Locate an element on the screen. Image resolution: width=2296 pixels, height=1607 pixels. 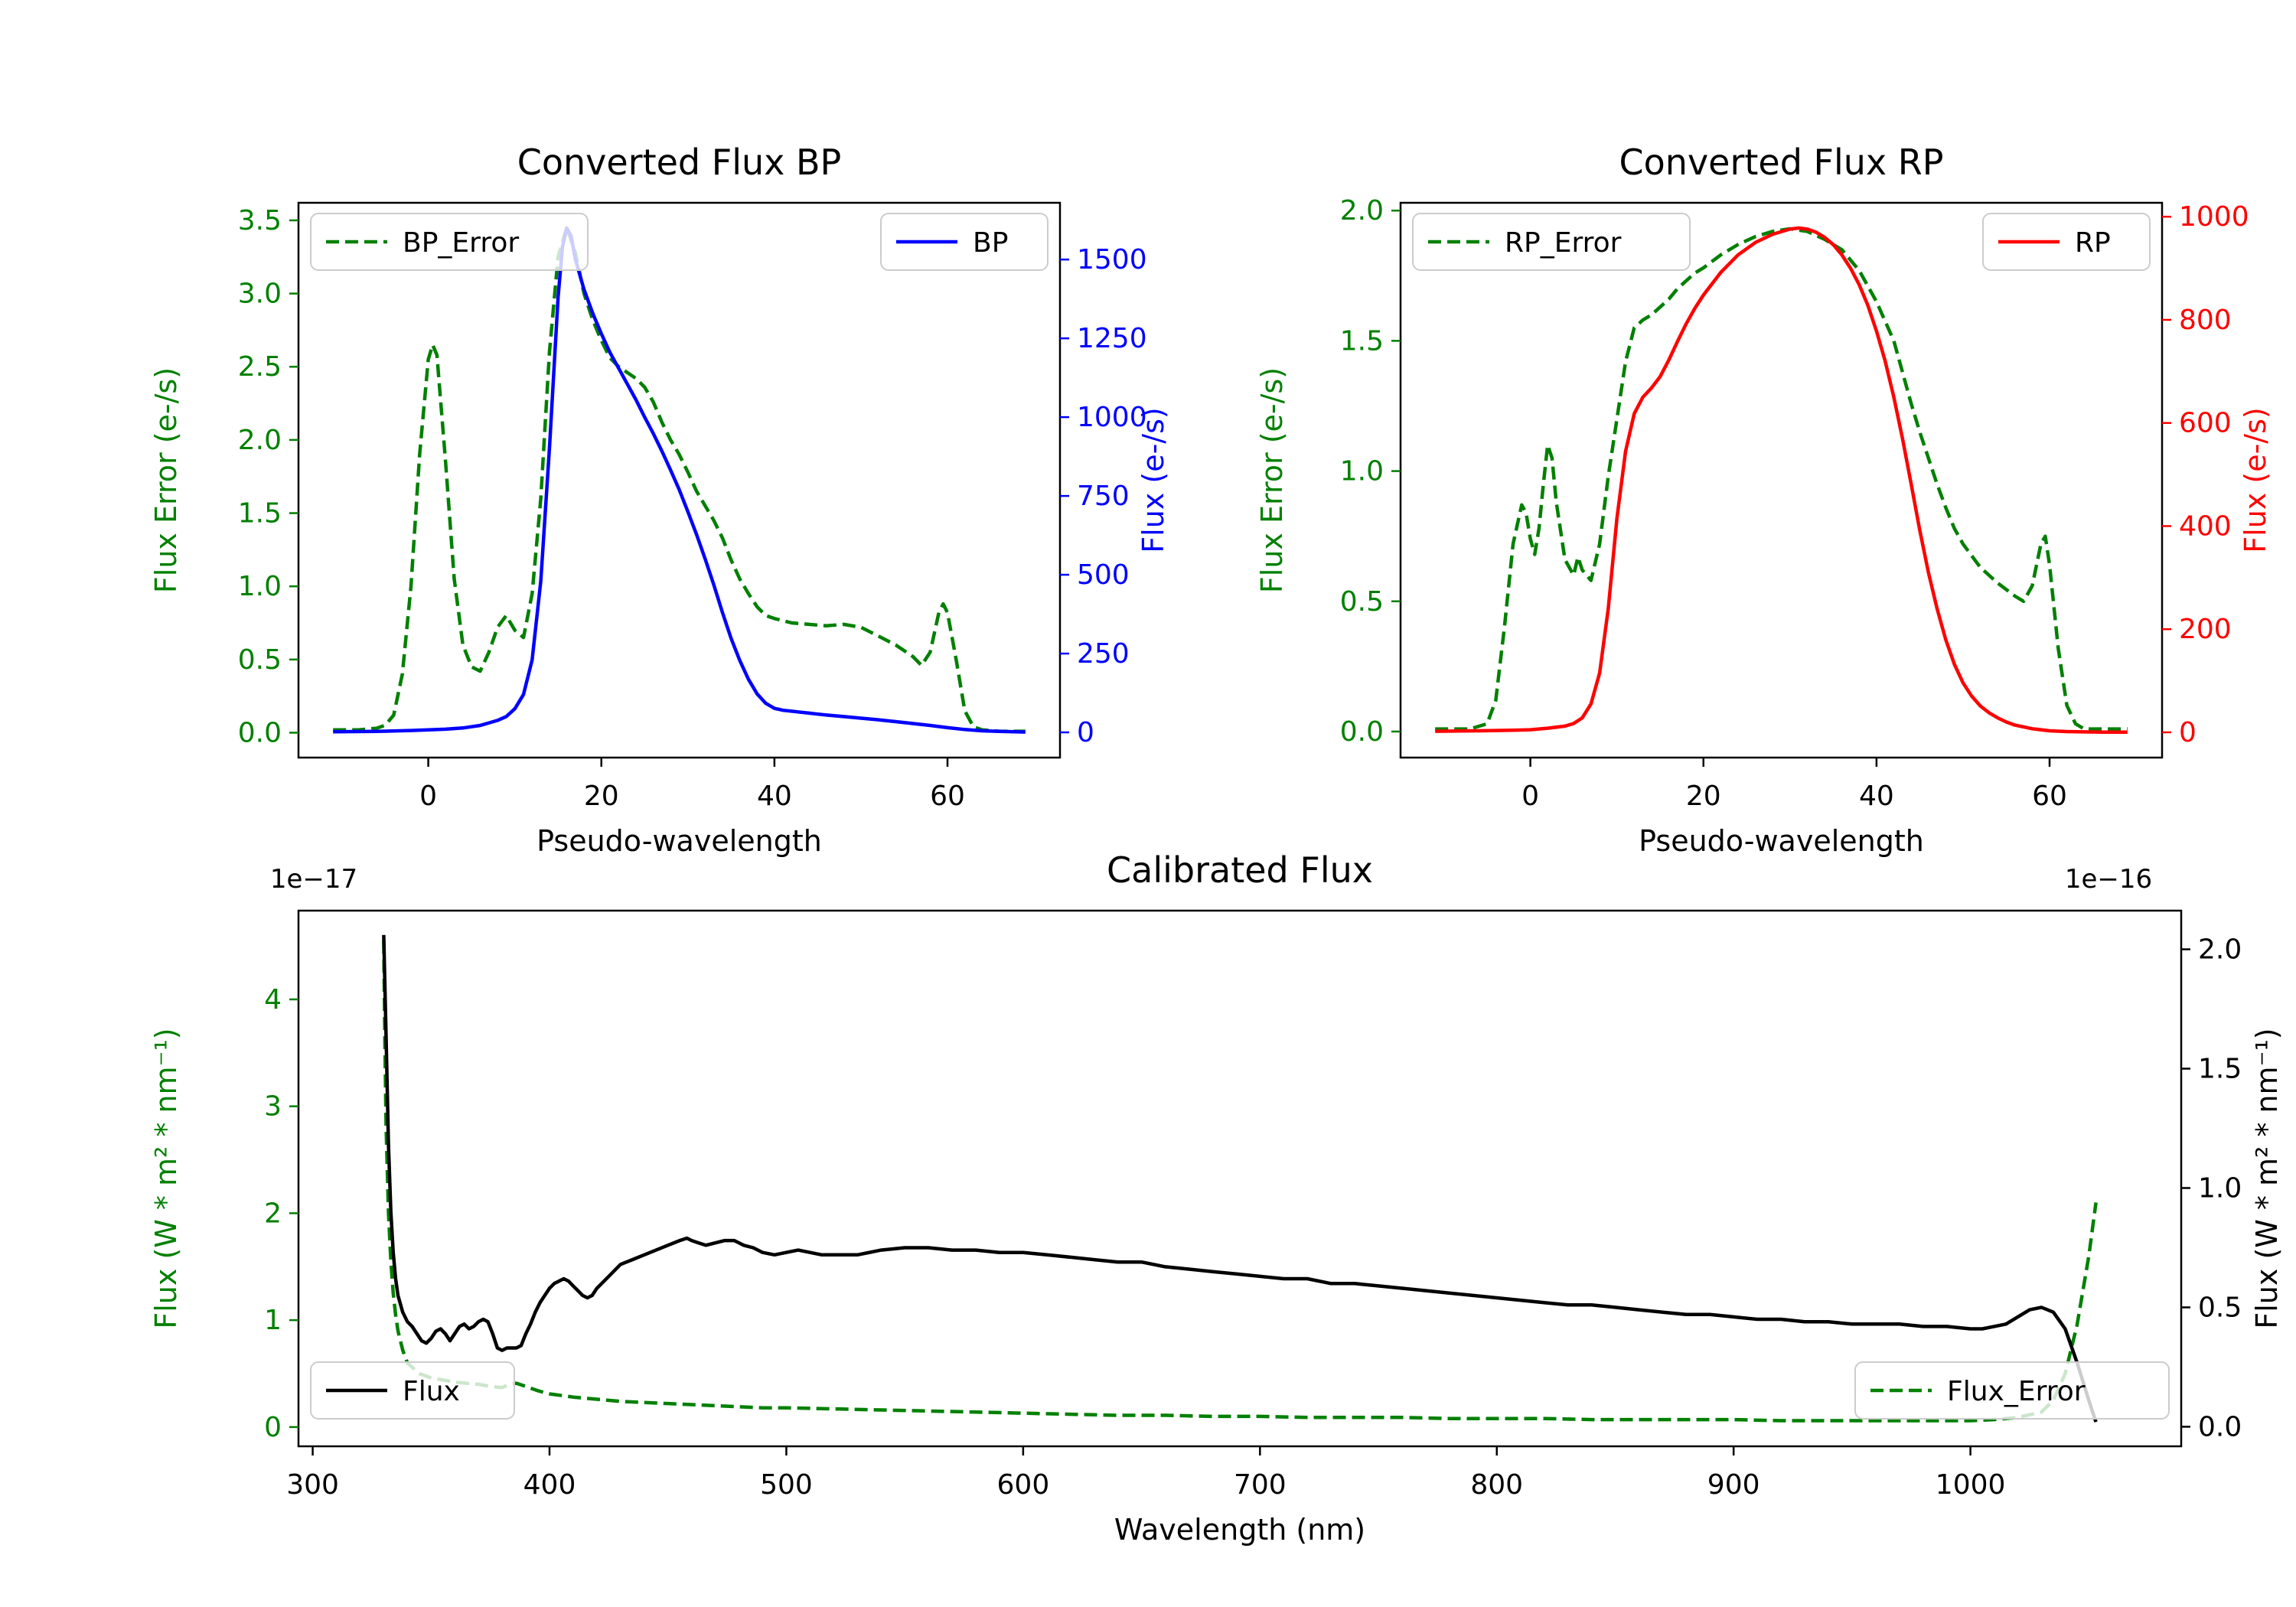
legend-label-rp: RP is located at coordinates (2093, 243).